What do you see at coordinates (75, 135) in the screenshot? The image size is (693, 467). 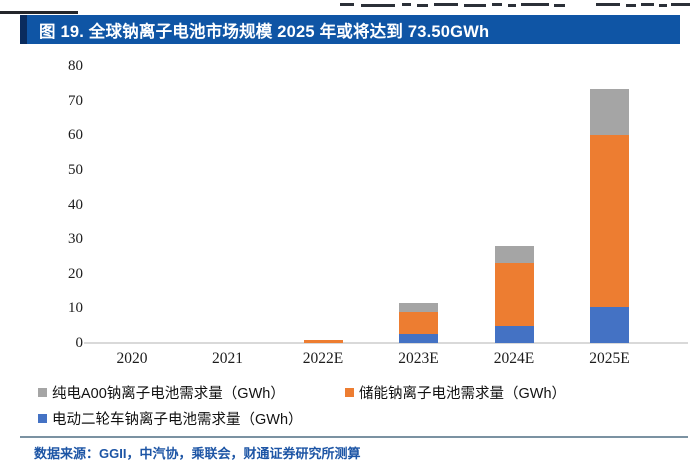 I see `y-axis-tick-label: 60` at bounding box center [75, 135].